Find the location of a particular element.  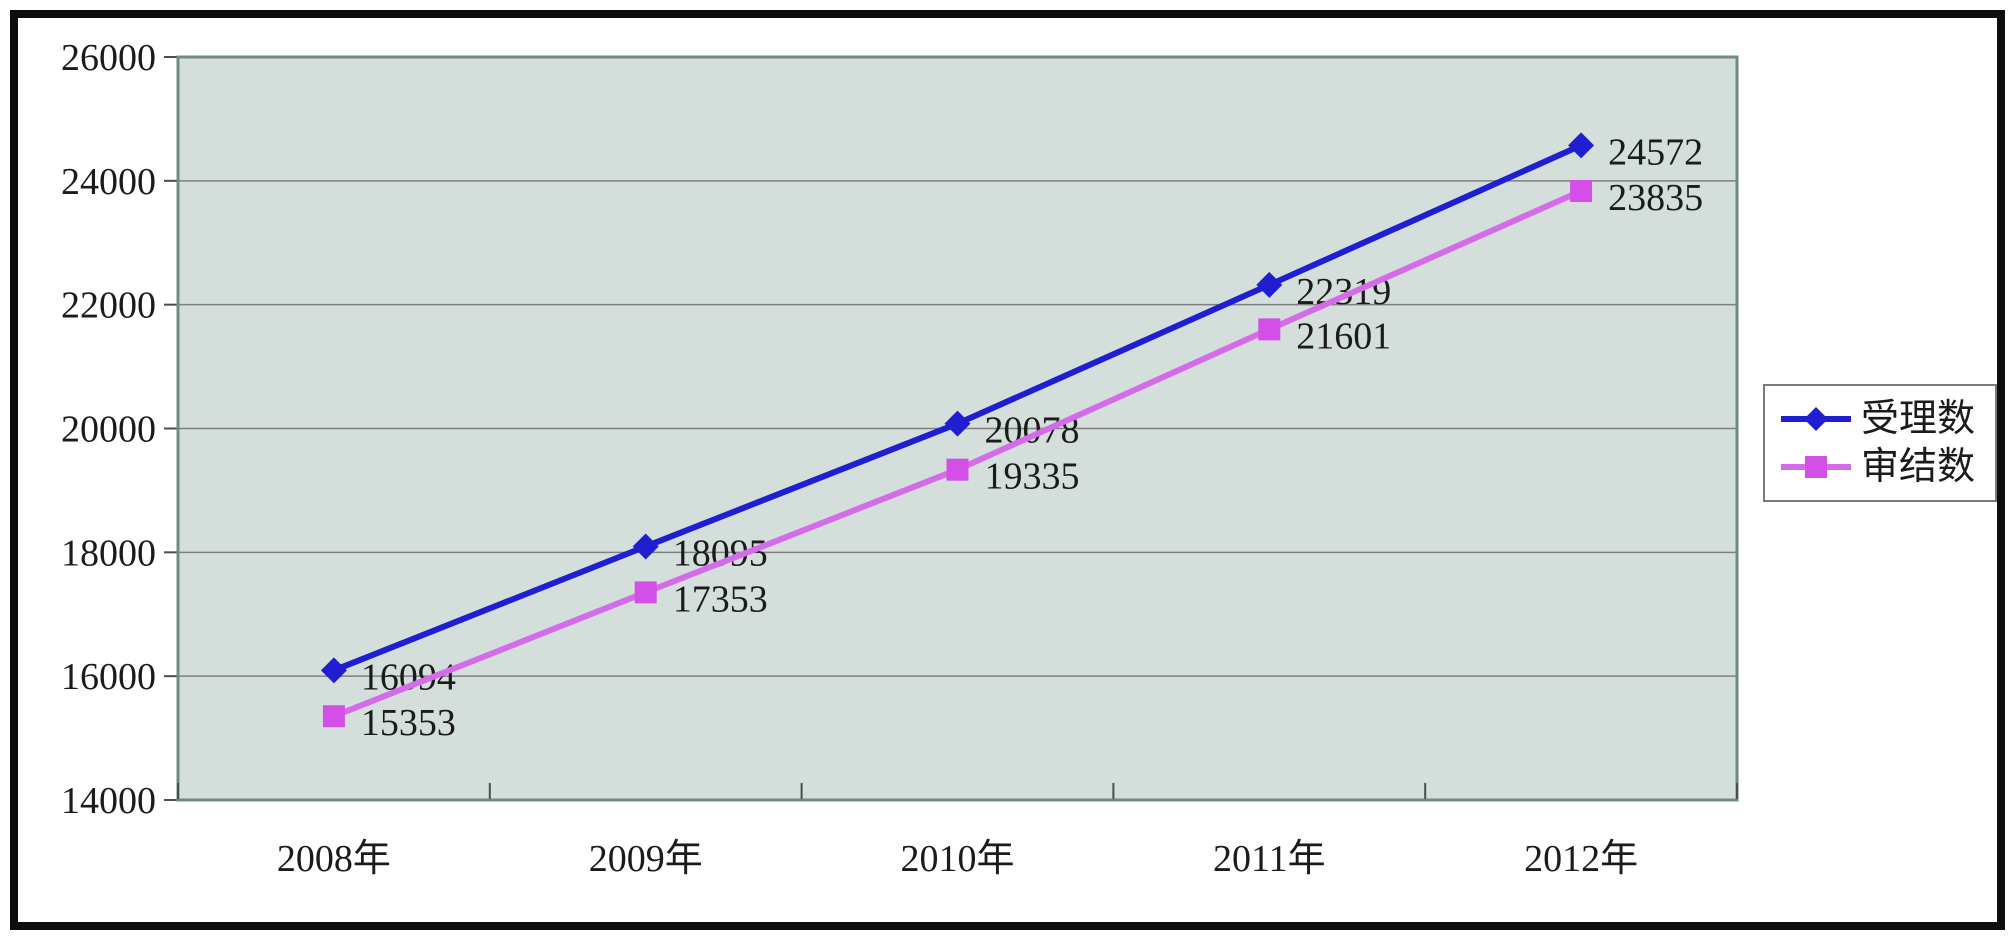

y-axis-label: 14000 is located at coordinates (108, 801).